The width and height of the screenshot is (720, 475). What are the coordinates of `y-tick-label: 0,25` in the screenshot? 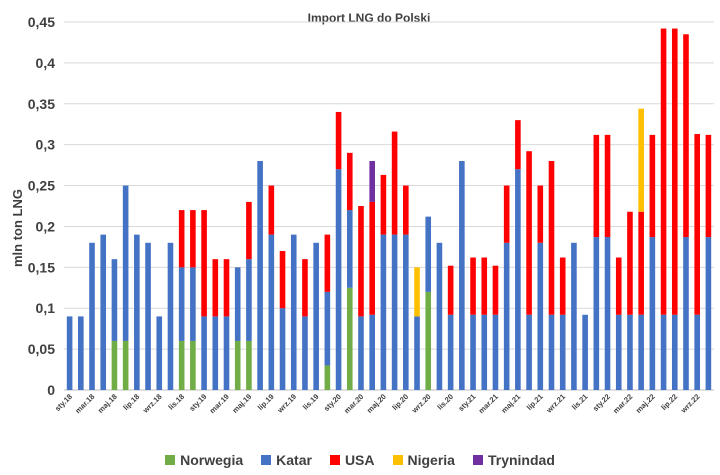 It's located at (41, 186).